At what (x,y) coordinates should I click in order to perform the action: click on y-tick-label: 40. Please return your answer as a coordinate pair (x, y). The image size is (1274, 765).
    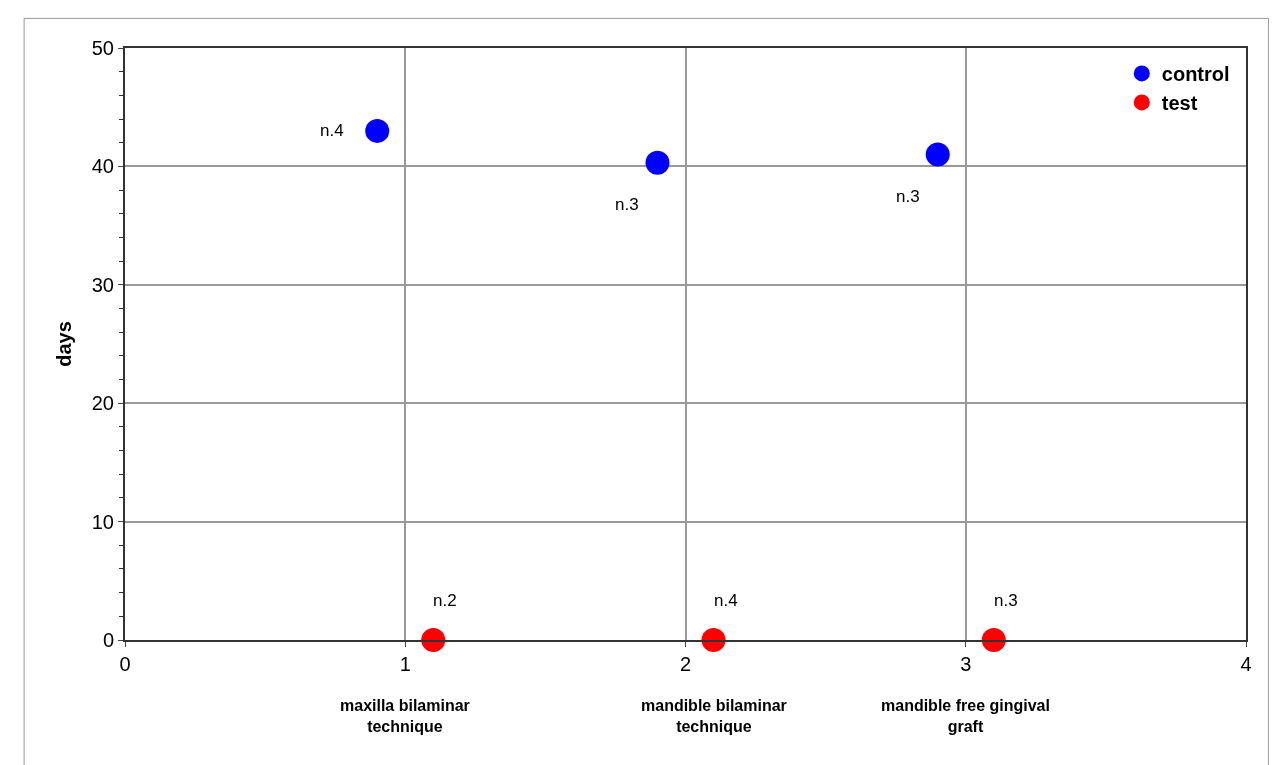
    Looking at the image, I should click on (102, 166).